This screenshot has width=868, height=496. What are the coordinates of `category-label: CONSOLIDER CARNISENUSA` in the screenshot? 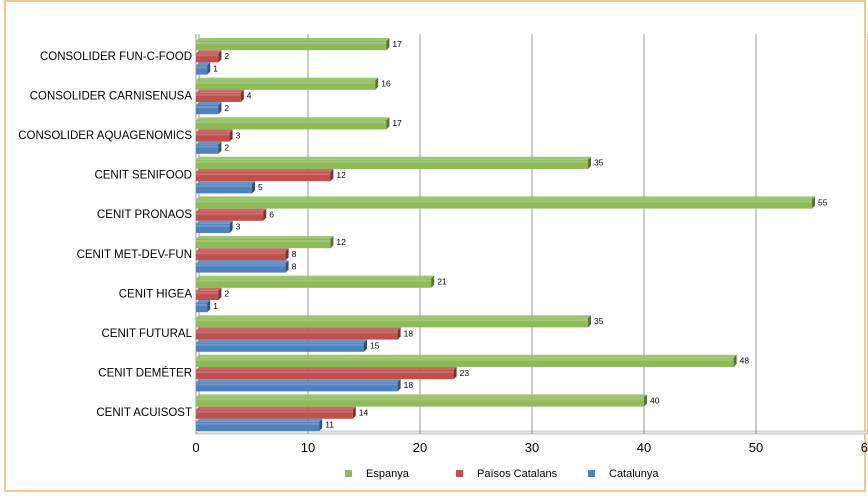 It's located at (111, 96).